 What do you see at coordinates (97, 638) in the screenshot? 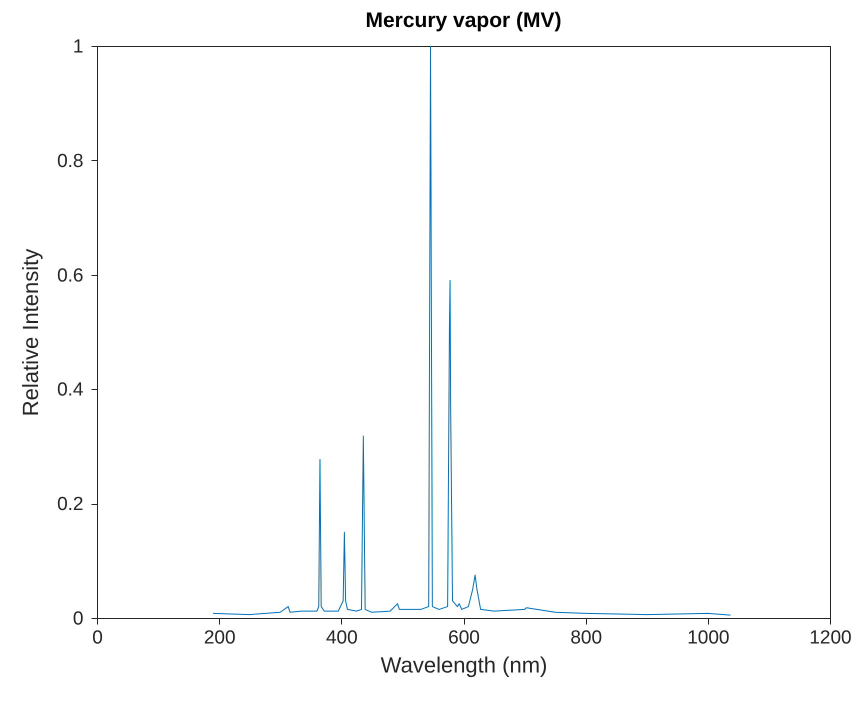
I see `x-tick-label: 0` at bounding box center [97, 638].